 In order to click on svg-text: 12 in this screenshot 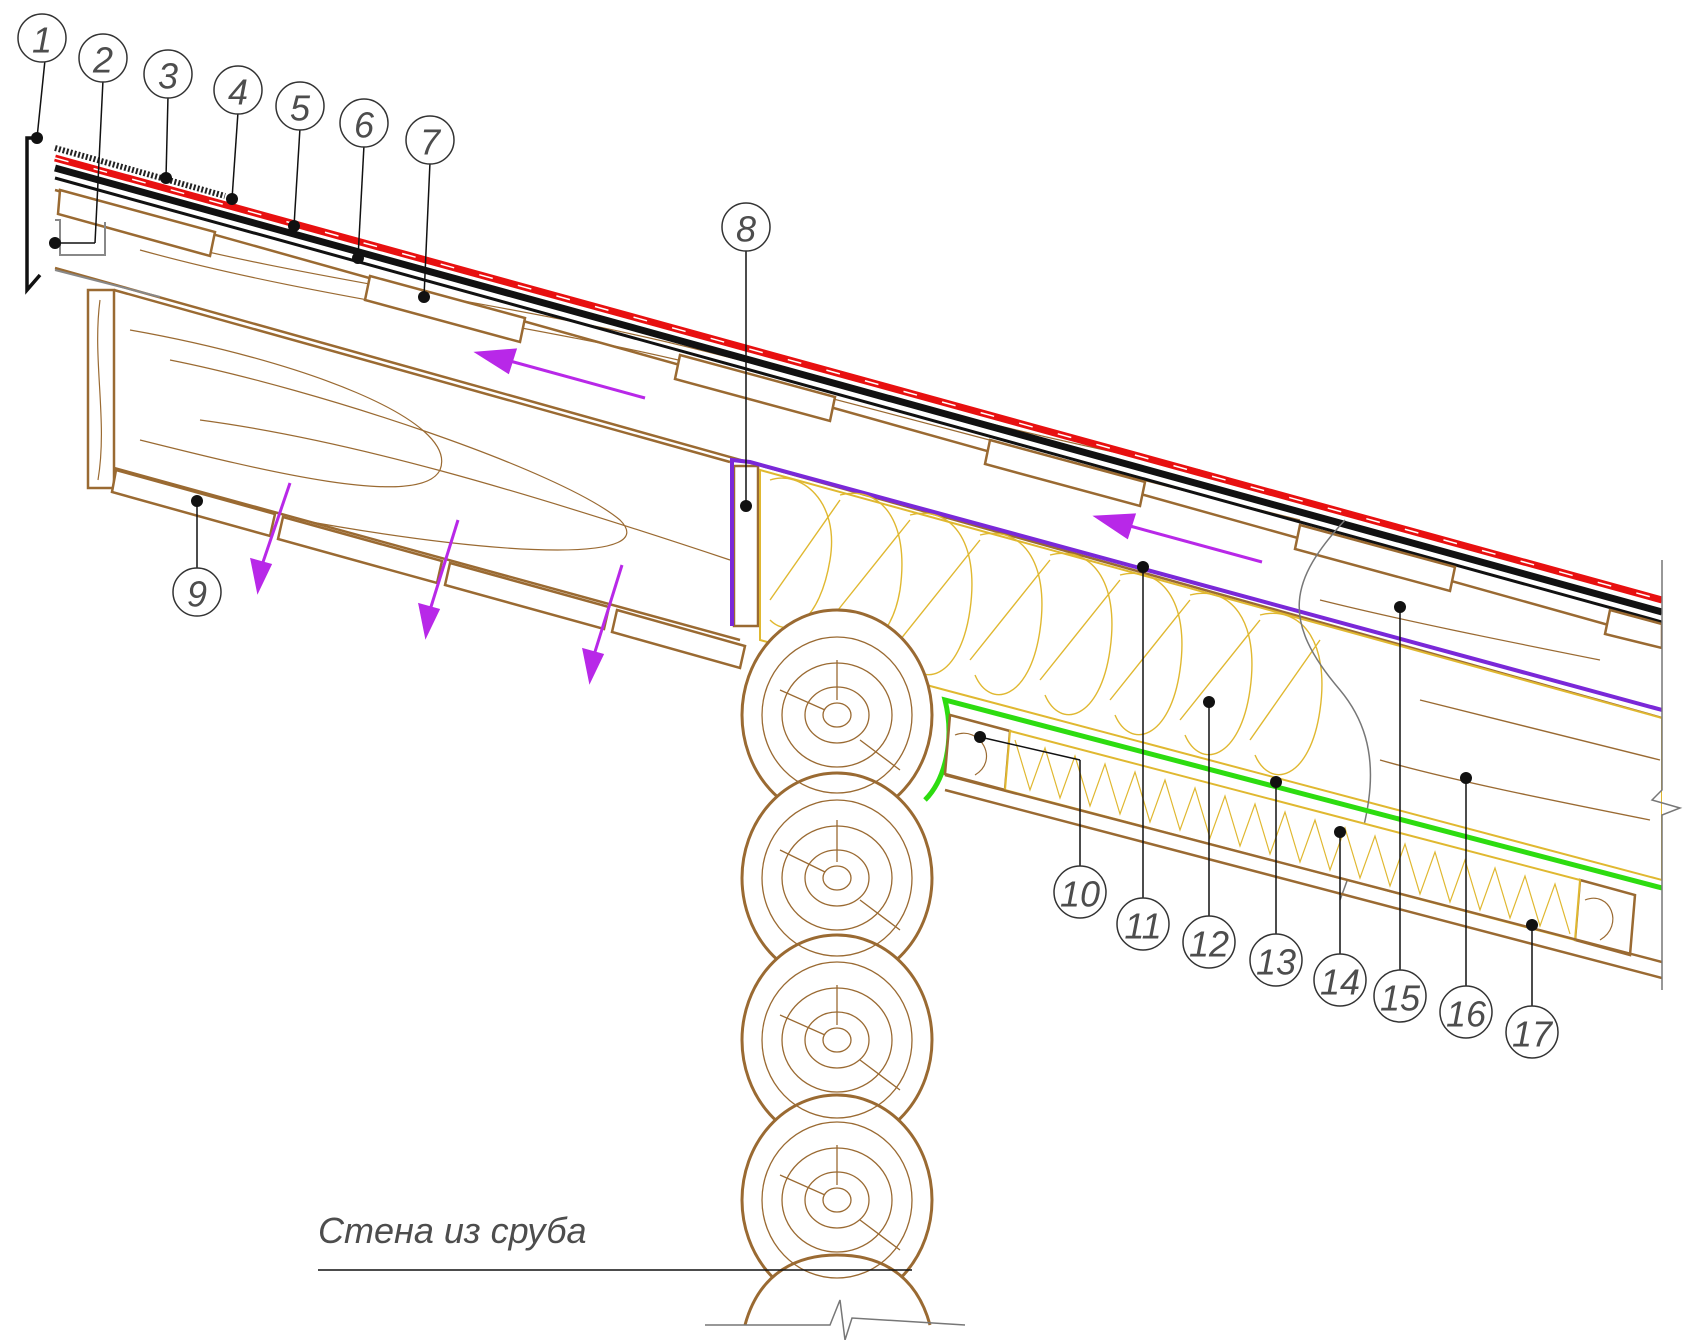, I will do `click(1209, 944)`.